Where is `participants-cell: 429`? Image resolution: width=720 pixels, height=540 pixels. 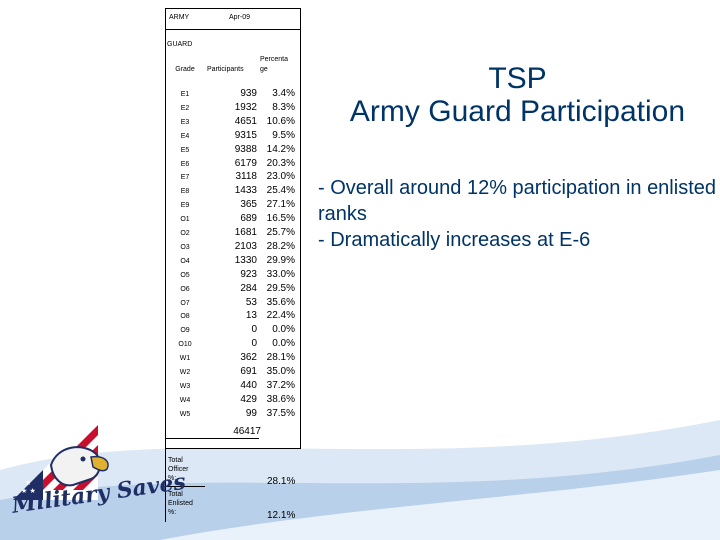 participants-cell: 429 is located at coordinates (248, 399).